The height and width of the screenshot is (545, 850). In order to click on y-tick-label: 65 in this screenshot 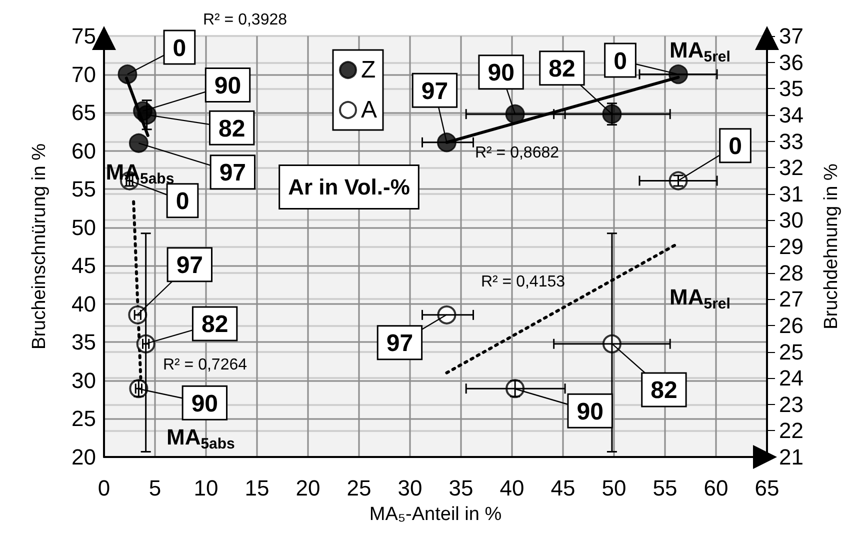, I will do `click(84, 113)`.